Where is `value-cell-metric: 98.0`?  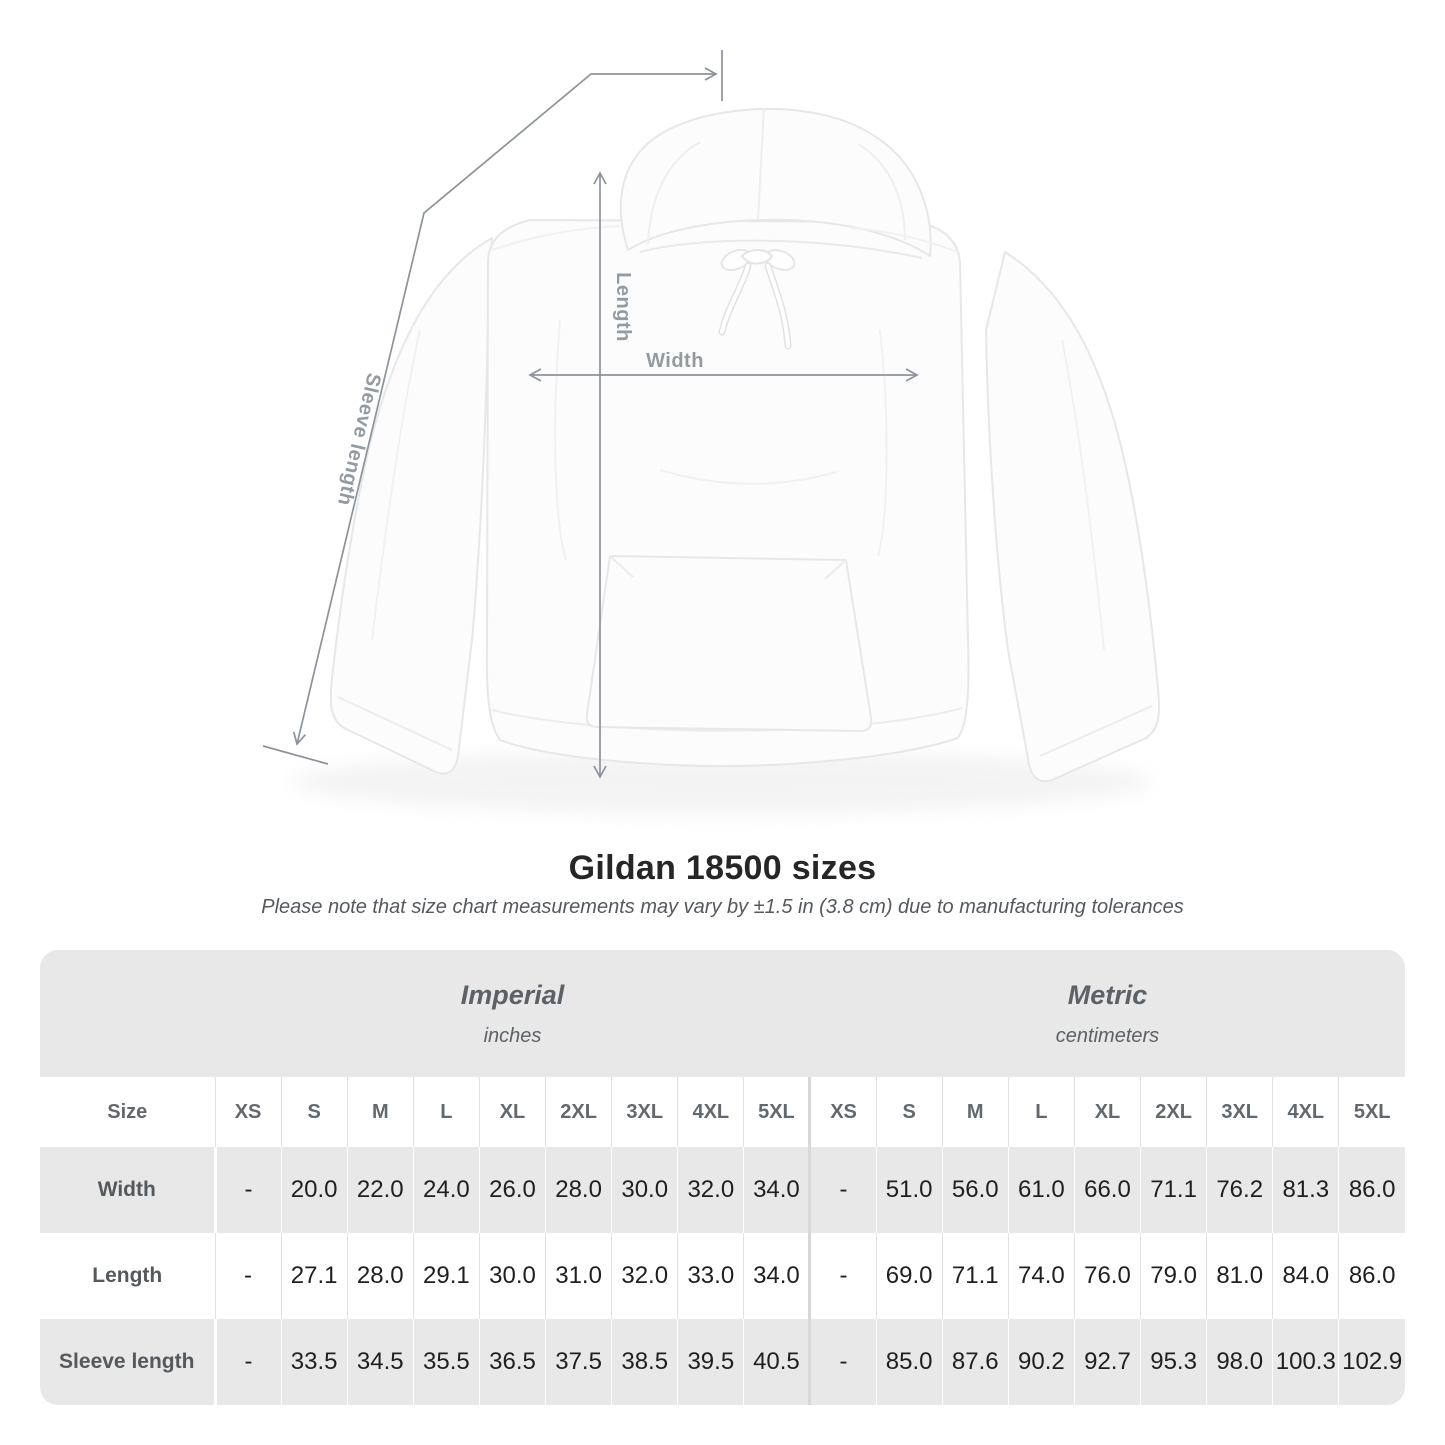 value-cell-metric: 98.0 is located at coordinates (1239, 1362).